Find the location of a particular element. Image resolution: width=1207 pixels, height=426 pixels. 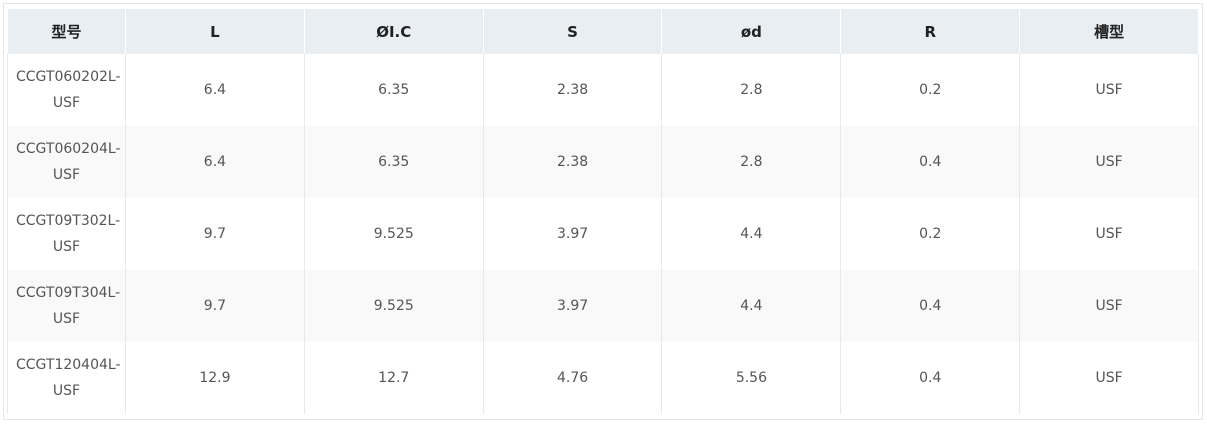

table-cell: CCGT09T302L-USF is located at coordinates (66, 234).